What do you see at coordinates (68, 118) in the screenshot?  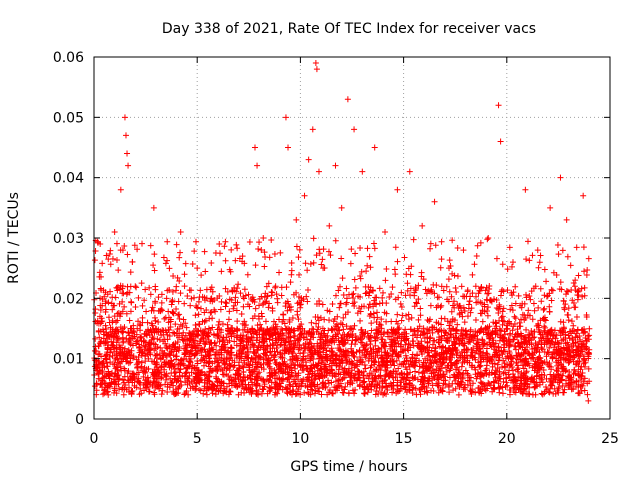 I see `y-tick-label: 0.05` at bounding box center [68, 118].